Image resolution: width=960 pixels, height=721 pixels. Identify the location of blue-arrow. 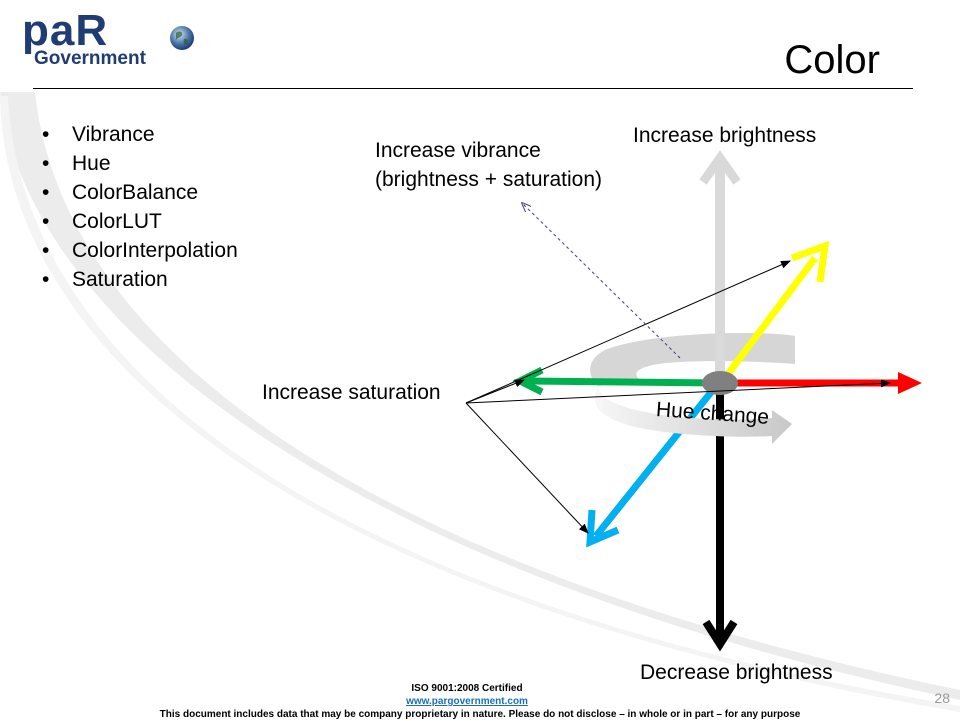
(652, 465).